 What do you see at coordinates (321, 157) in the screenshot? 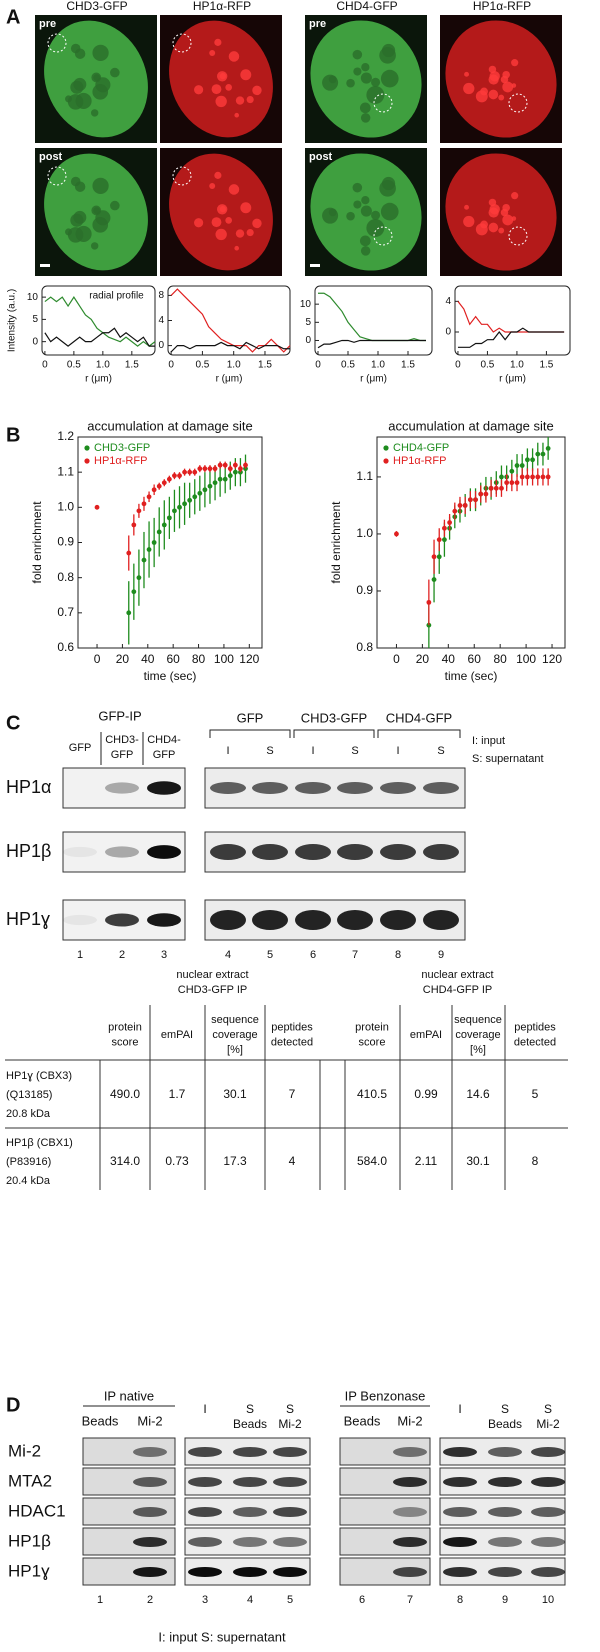
I see `row-label: post` at bounding box center [321, 157].